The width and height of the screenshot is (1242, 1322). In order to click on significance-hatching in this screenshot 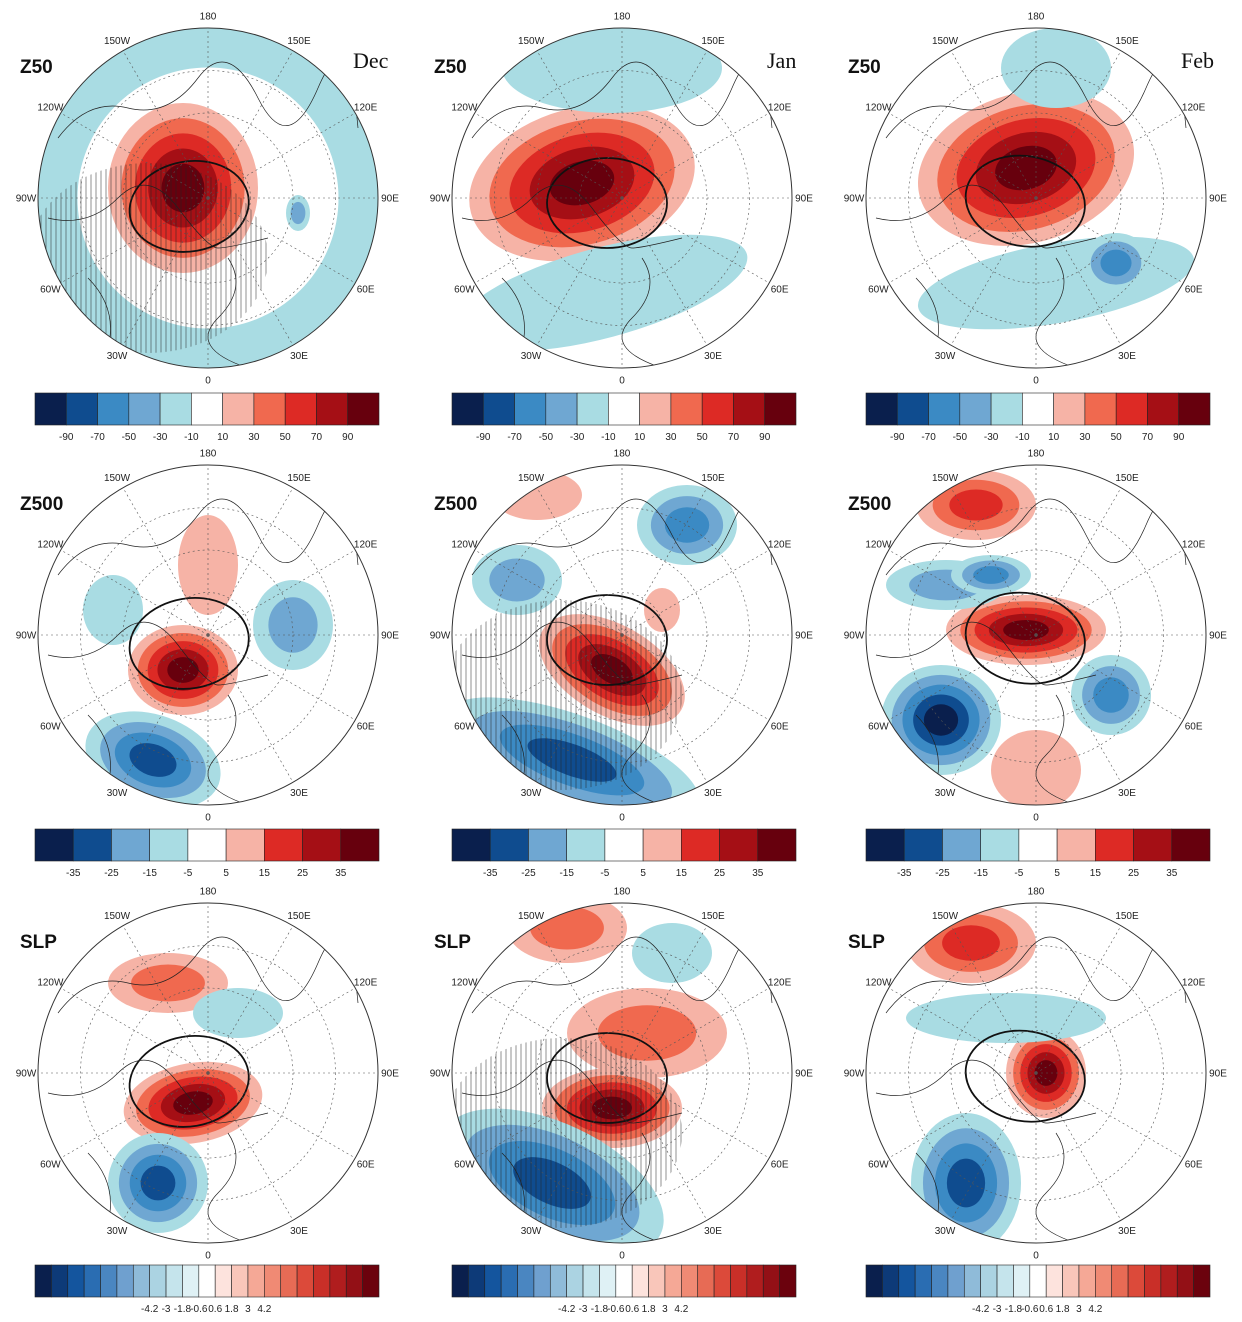, I will do `click(567, 1133)`.